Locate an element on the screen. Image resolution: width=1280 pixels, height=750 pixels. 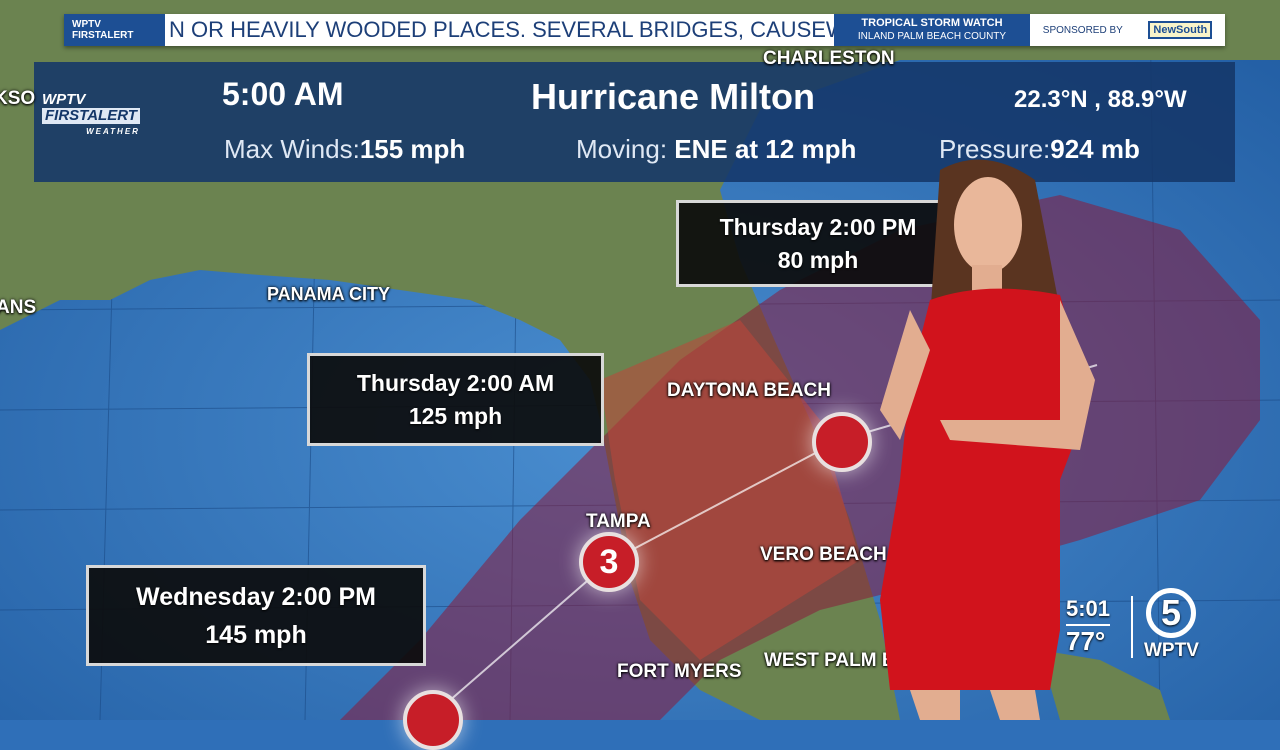
station-name: WPTV is located at coordinates (1171, 650).